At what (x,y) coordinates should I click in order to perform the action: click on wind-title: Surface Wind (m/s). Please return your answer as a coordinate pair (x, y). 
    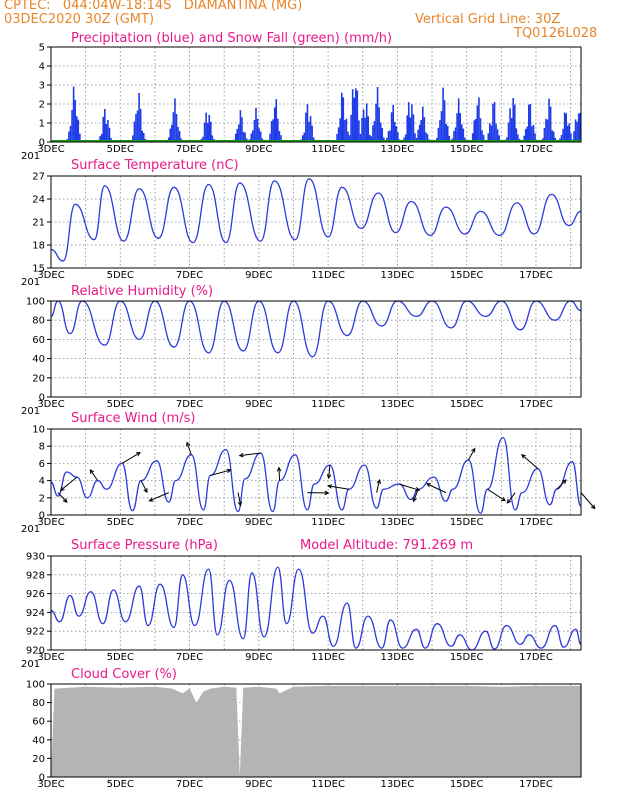
    Looking at the image, I should click on (133, 418).